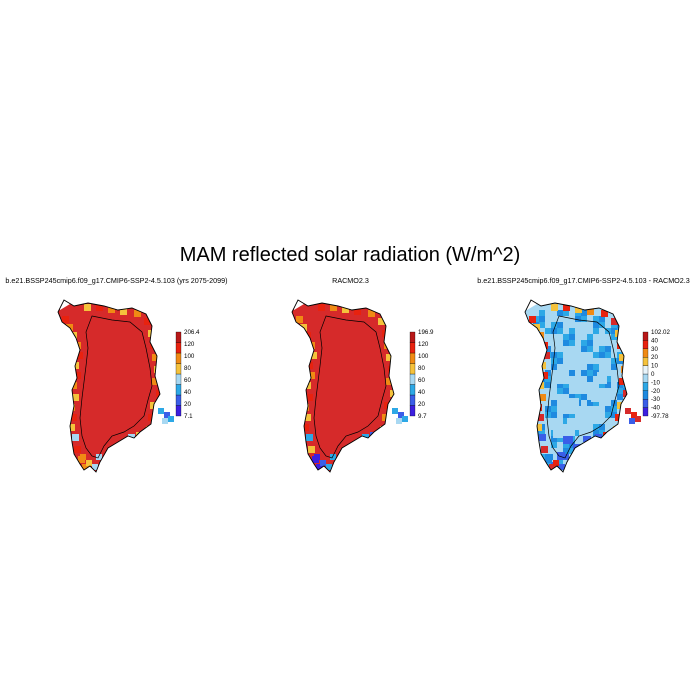  Describe the element at coordinates (654, 366) in the screenshot. I see `colorbar-label: 10` at that location.